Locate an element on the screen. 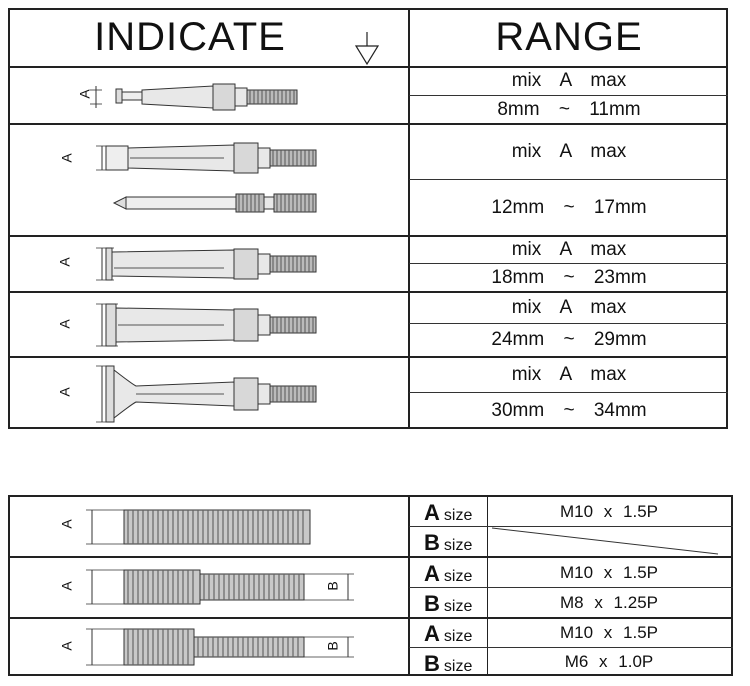  range-value: 18mm ~ 23mm is located at coordinates (569, 277).